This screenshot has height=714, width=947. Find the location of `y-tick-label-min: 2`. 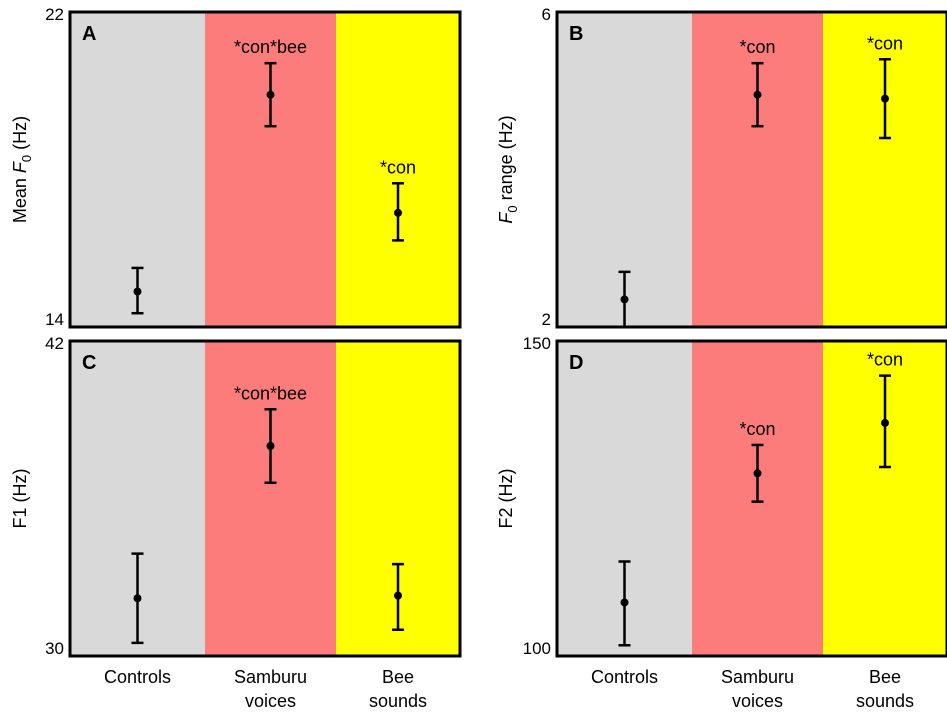

y-tick-label-min: 2 is located at coordinates (546, 319).